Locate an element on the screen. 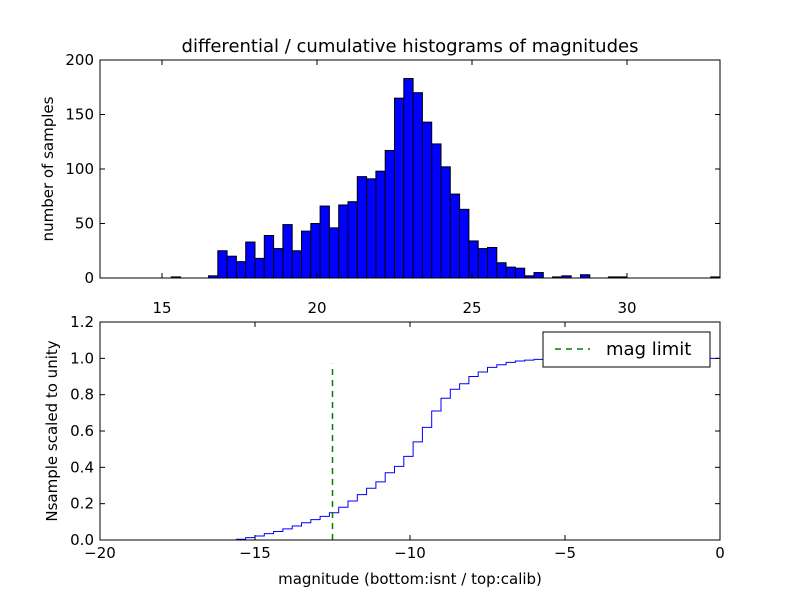 This screenshot has height=600, width=800. cumulative-x-tick-label: −10 is located at coordinates (410, 553).